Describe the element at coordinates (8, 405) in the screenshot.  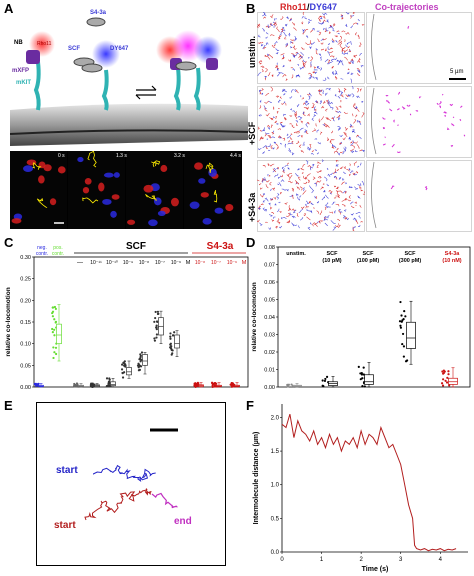
I see `panel-label-e: E` at that location.